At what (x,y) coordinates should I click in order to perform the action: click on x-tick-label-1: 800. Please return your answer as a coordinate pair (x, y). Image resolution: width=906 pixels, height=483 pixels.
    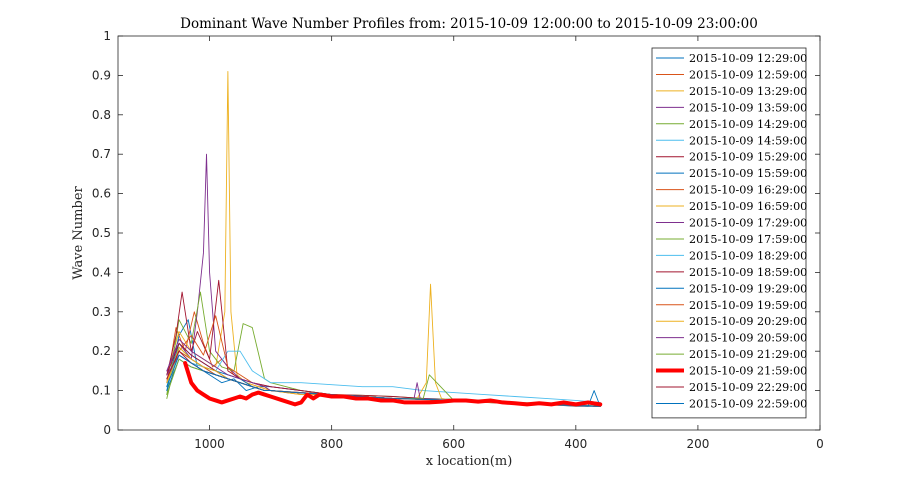
    Looking at the image, I should click on (331, 444).